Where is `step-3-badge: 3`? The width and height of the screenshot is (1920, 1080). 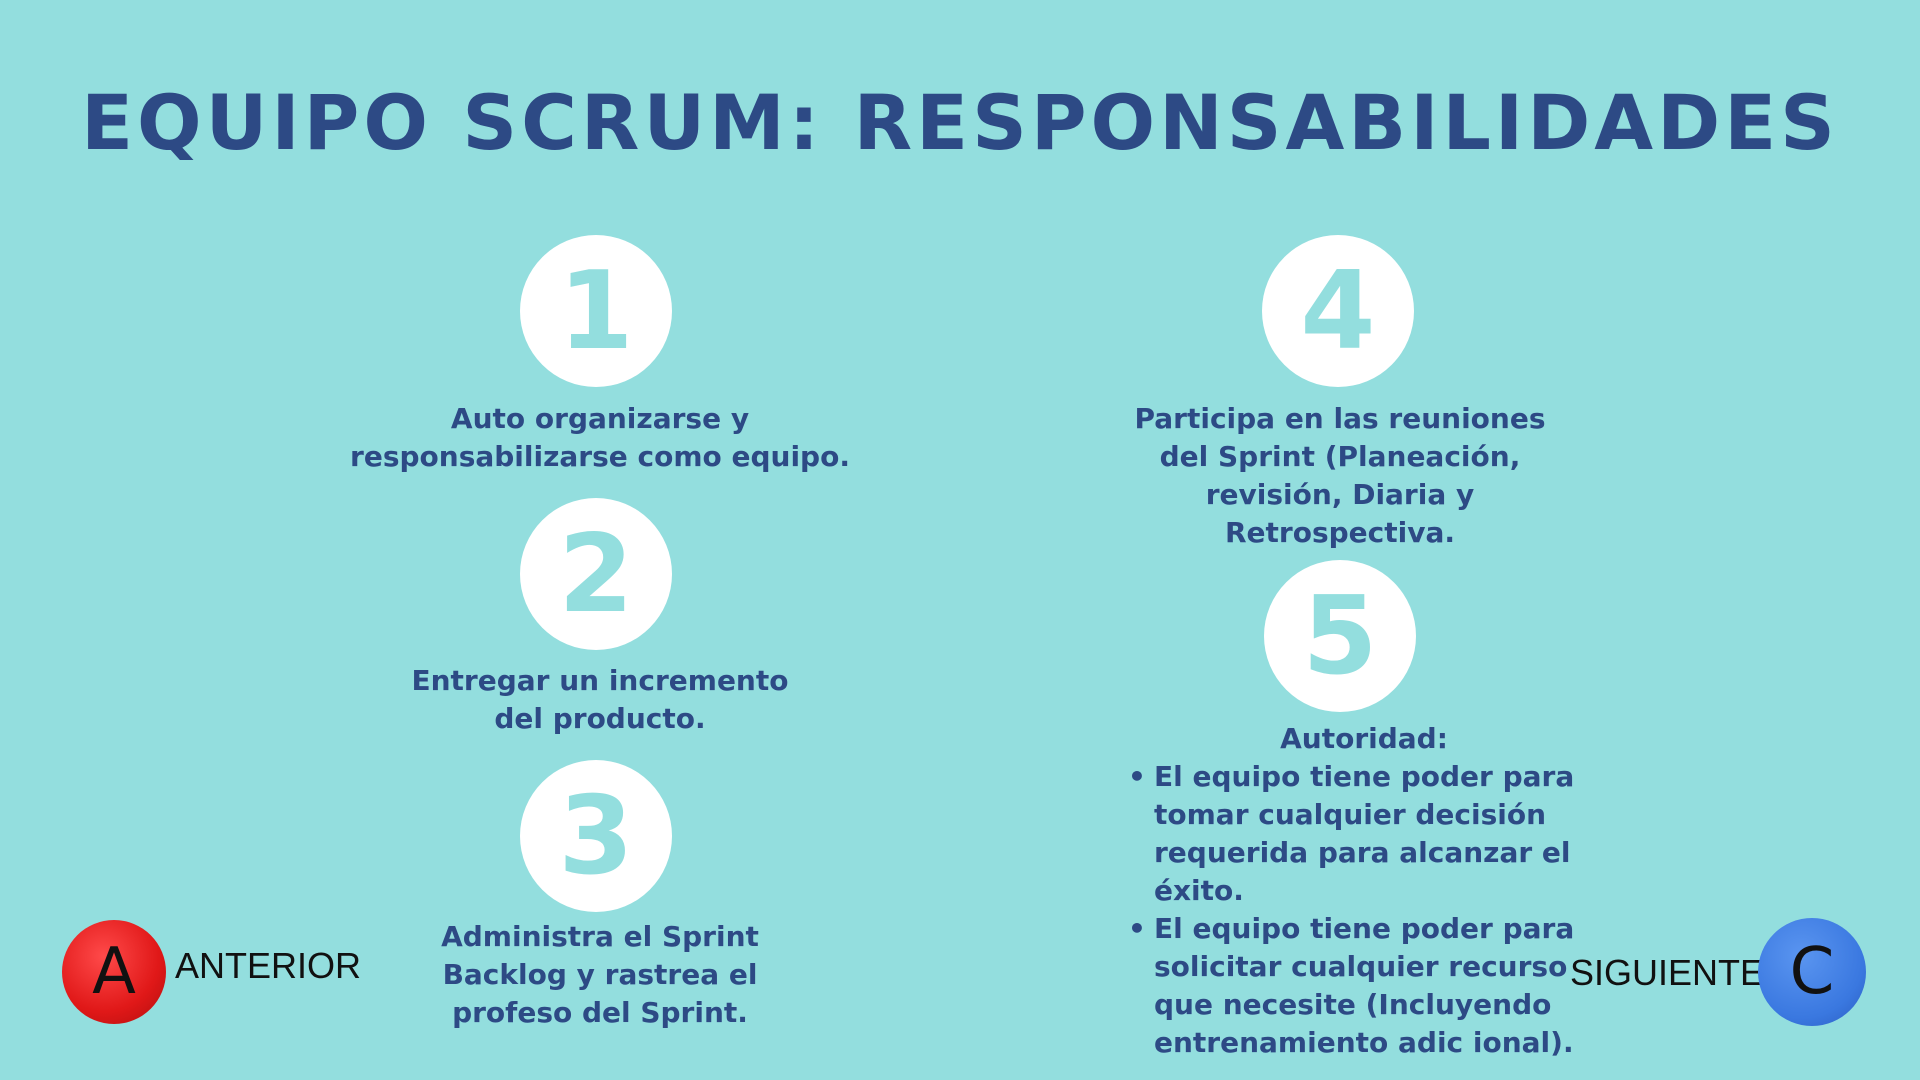 step-3-badge: 3 is located at coordinates (596, 836).